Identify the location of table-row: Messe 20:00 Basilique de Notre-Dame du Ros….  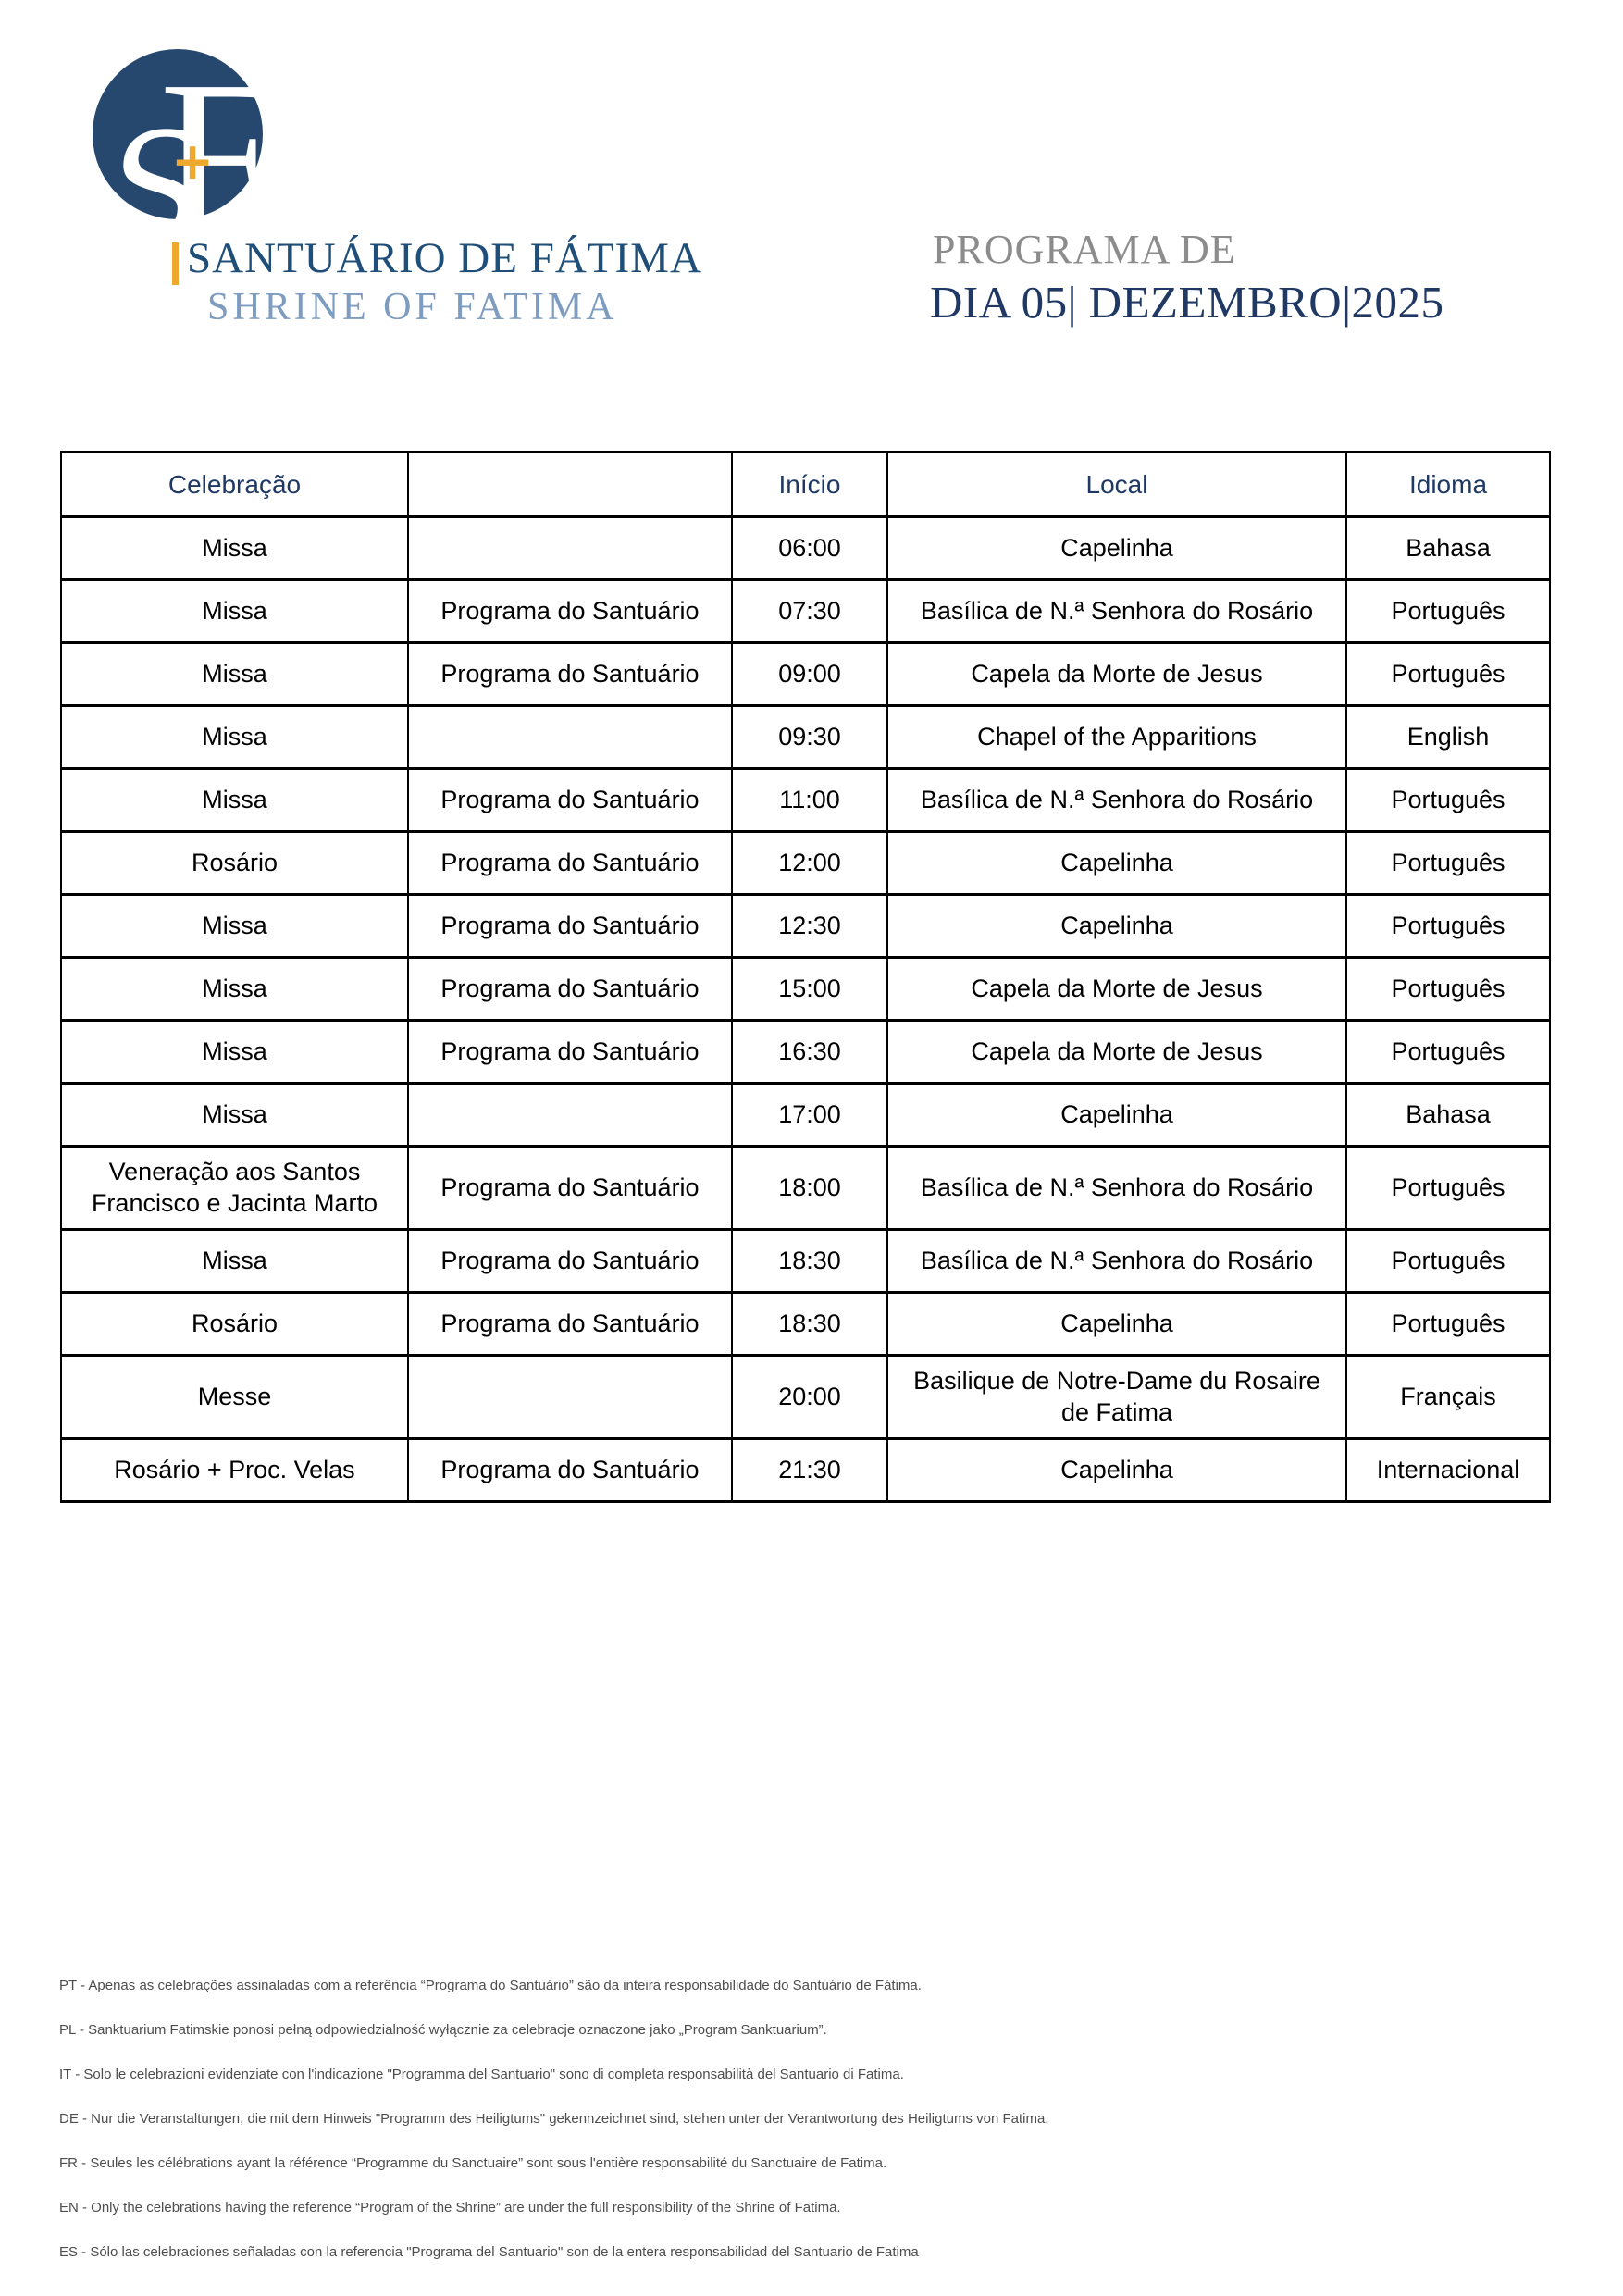
(805, 1397).